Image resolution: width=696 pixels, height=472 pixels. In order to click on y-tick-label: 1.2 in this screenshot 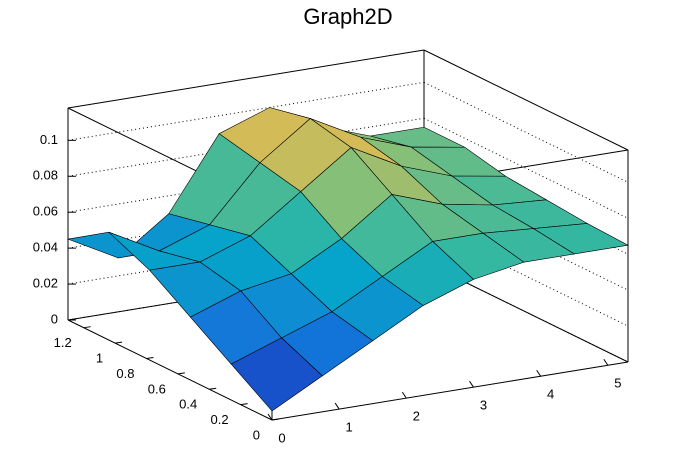, I will do `click(63, 342)`.